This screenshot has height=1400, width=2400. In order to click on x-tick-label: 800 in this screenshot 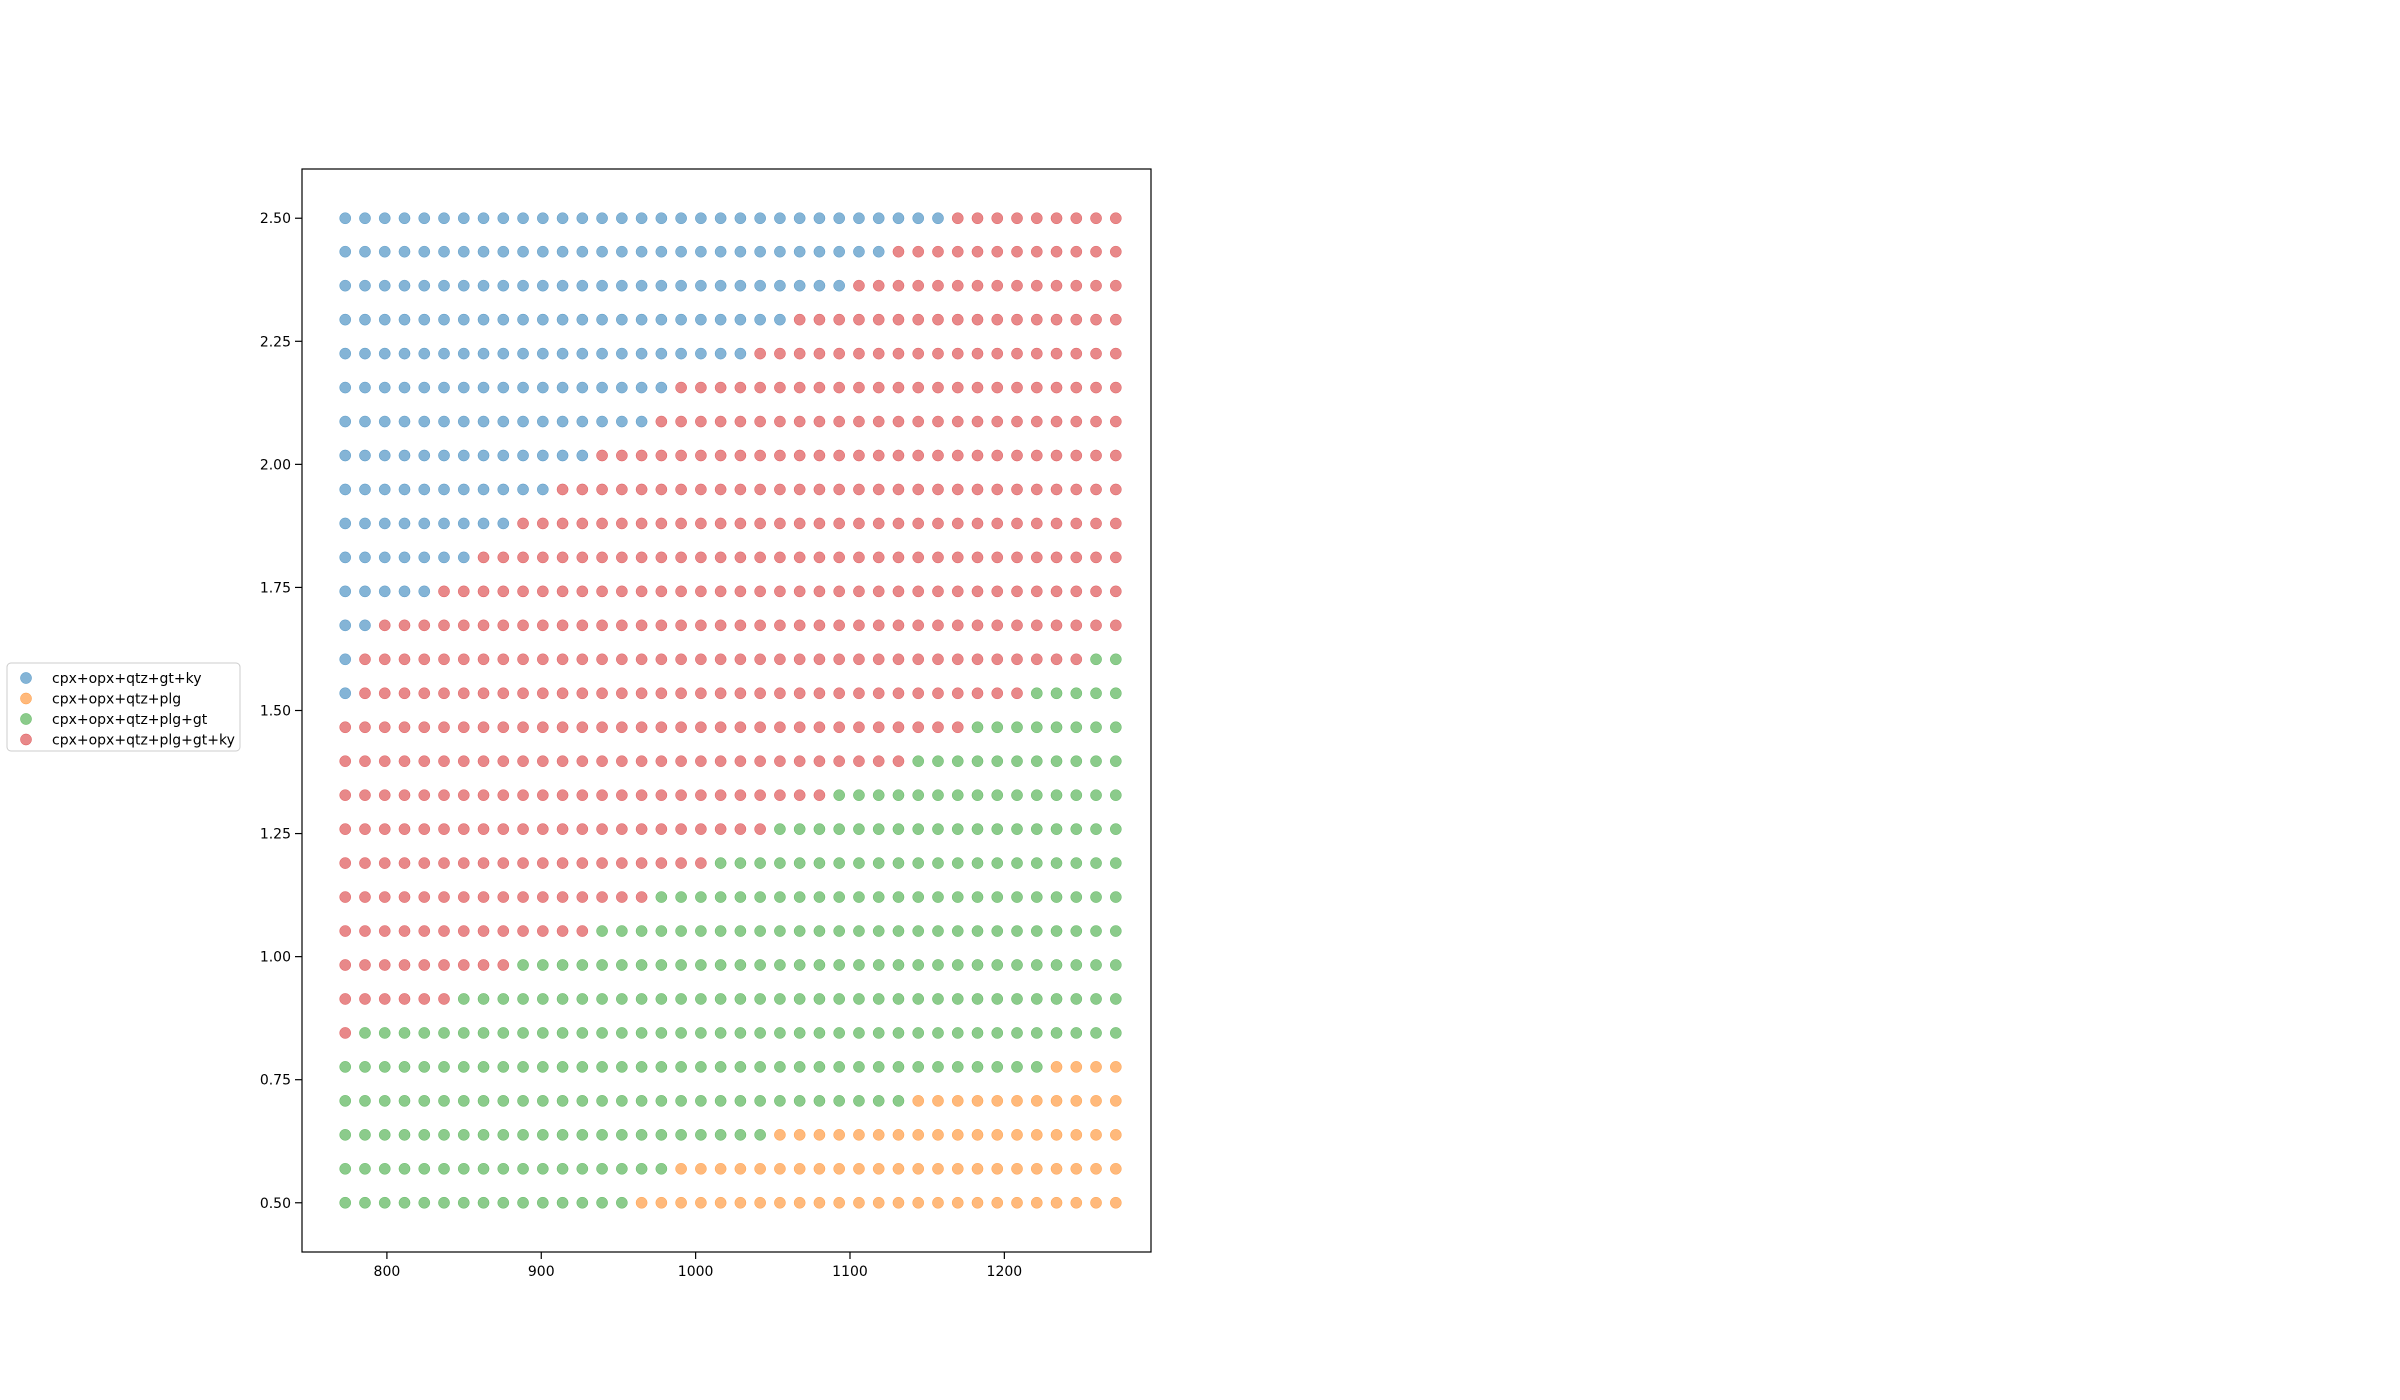, I will do `click(387, 1272)`.